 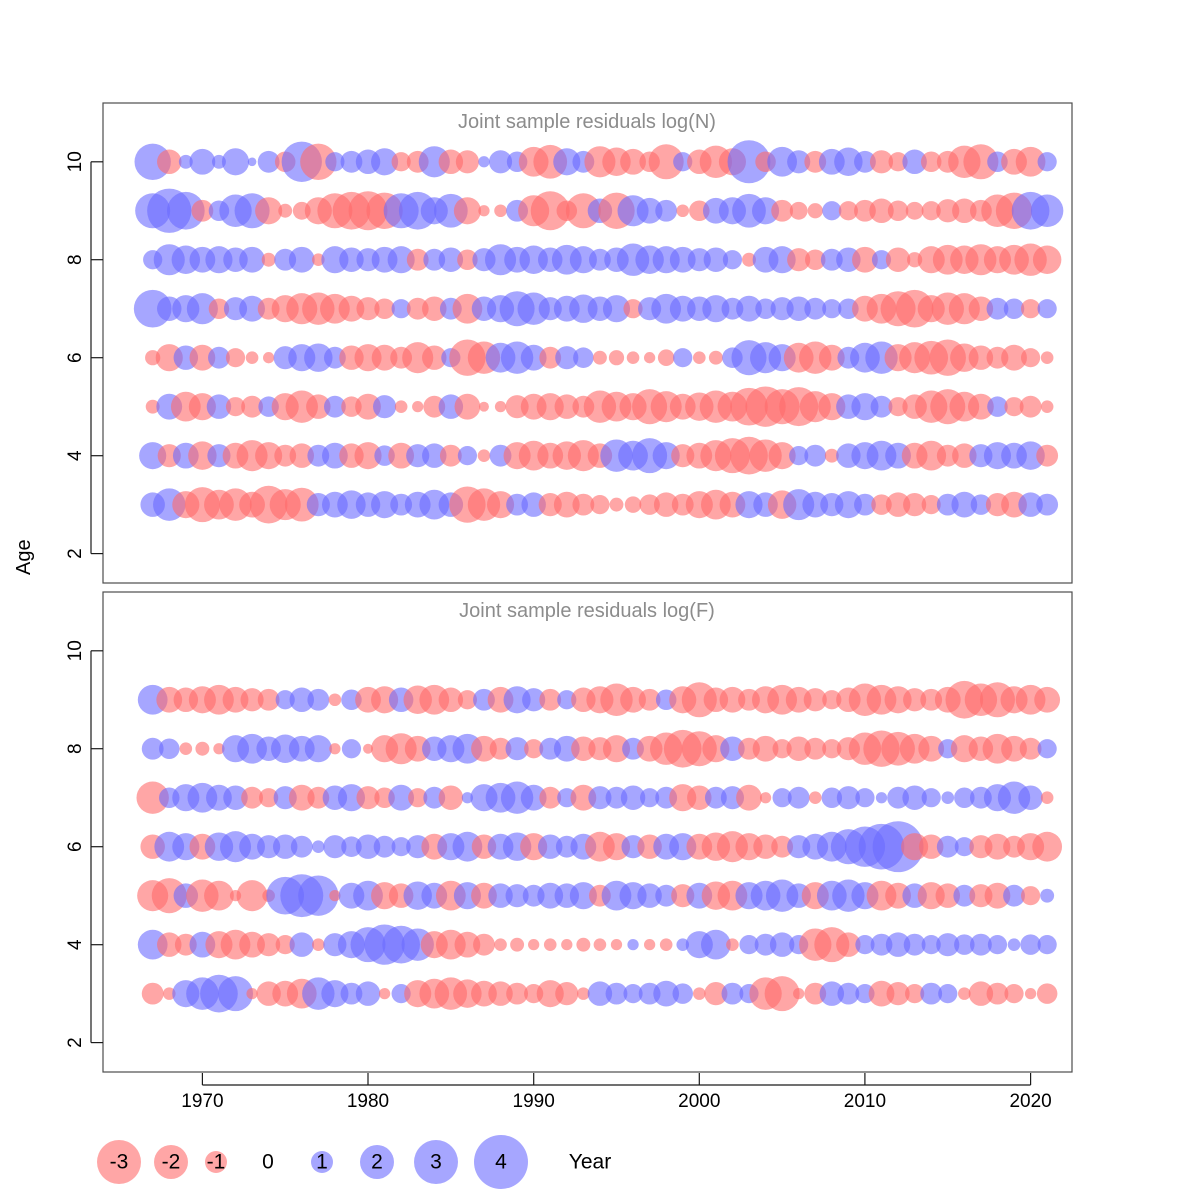 What do you see at coordinates (75, 846) in the screenshot?
I see `y-axis-tick-label: 6` at bounding box center [75, 846].